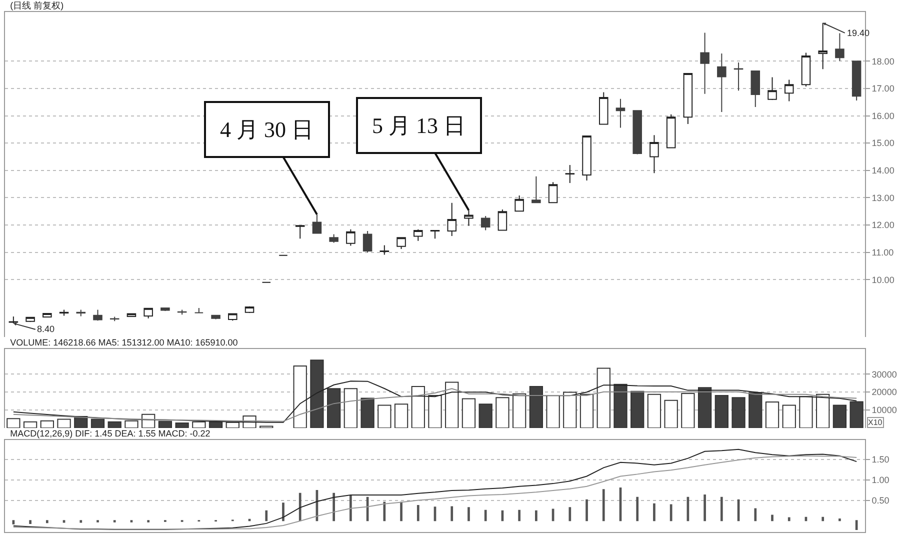  What do you see at coordinates (267, 129) in the screenshot?
I see `annotation: 4 月 30 日` at bounding box center [267, 129].